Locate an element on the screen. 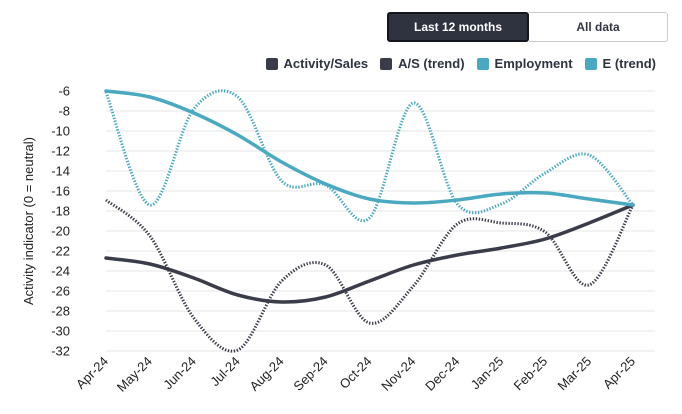 This screenshot has width=682, height=414. x-tick-label: Feb-25 is located at coordinates (531, 374).